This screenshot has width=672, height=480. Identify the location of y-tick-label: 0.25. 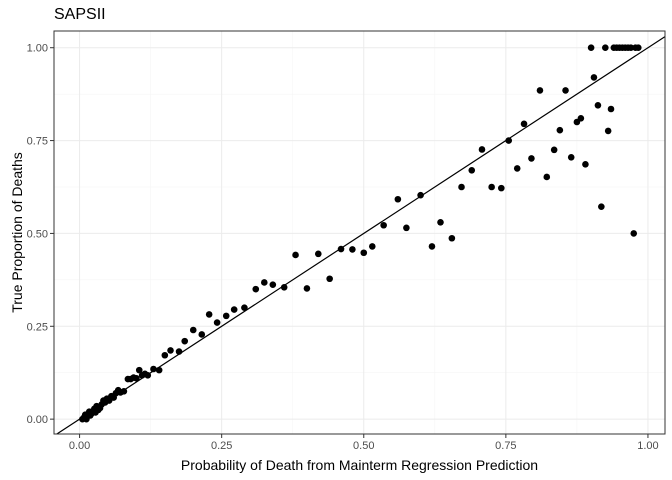
(37, 327).